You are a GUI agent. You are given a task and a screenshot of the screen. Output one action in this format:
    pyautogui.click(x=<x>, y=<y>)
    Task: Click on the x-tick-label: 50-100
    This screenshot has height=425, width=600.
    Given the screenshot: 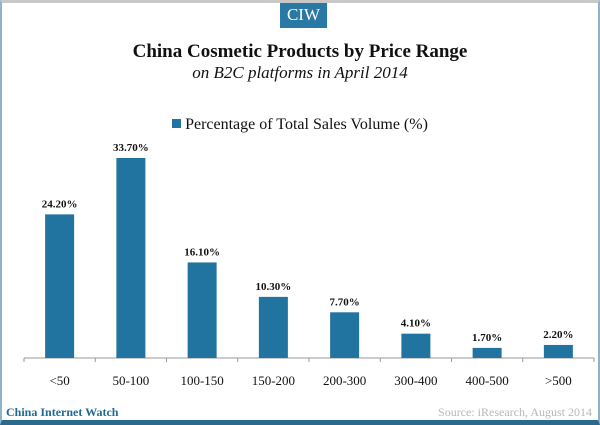 What is the action you would take?
    pyautogui.click(x=130, y=380)
    